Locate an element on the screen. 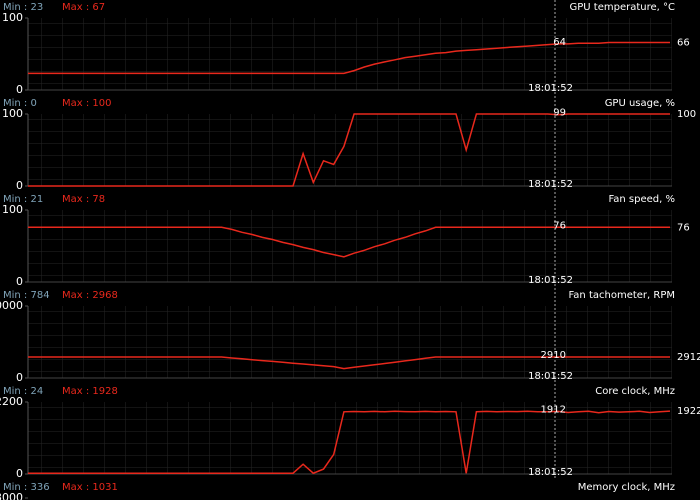 The height and width of the screenshot is (500, 700). cursor-value: 1912 is located at coordinates (553, 409).